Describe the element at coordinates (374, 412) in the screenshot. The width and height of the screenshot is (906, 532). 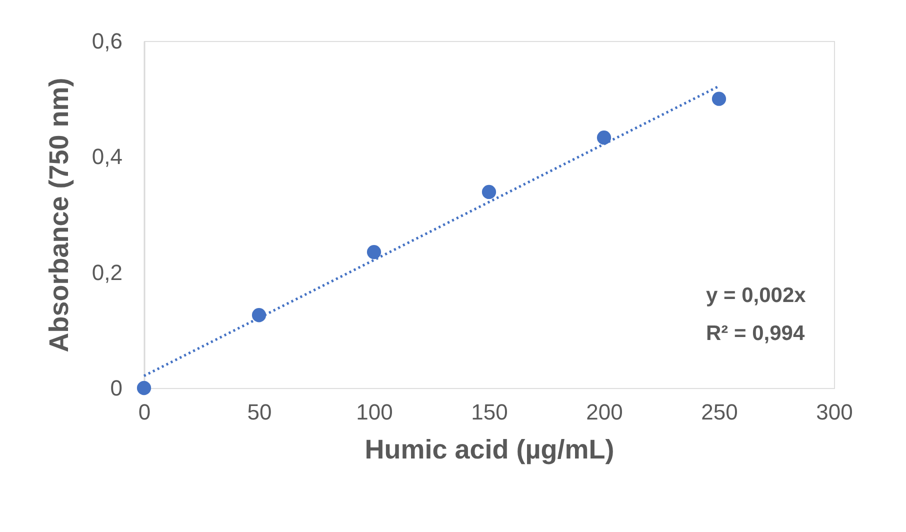
I see `x-tick-label: 100` at that location.